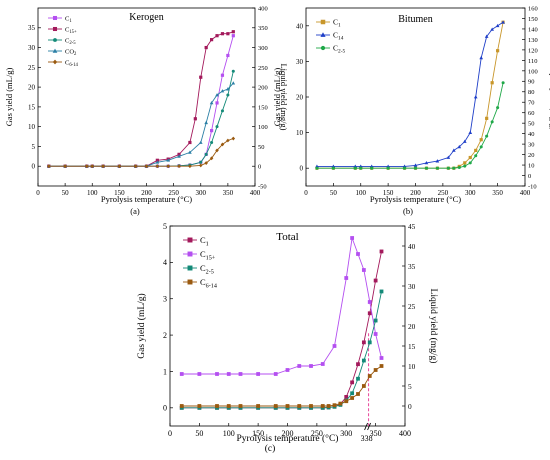  Describe the element at coordinates (263, 48) in the screenshot. I see `y2-tick-label: 300` at that location.